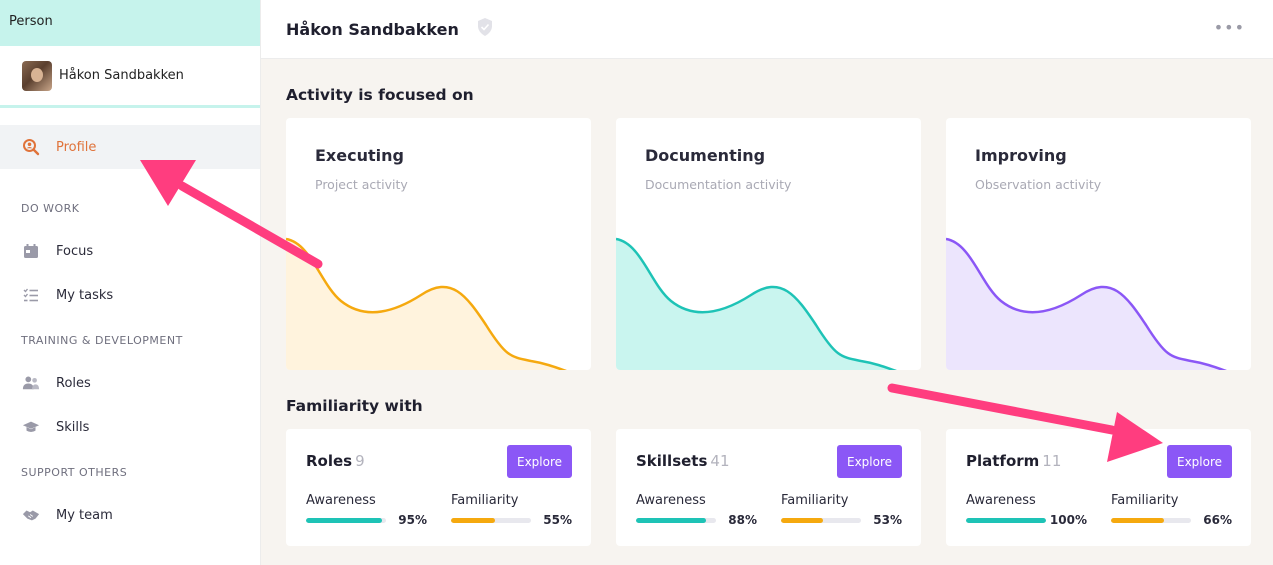  I want to click on activity-card-title: Improving, so click(1021, 155).